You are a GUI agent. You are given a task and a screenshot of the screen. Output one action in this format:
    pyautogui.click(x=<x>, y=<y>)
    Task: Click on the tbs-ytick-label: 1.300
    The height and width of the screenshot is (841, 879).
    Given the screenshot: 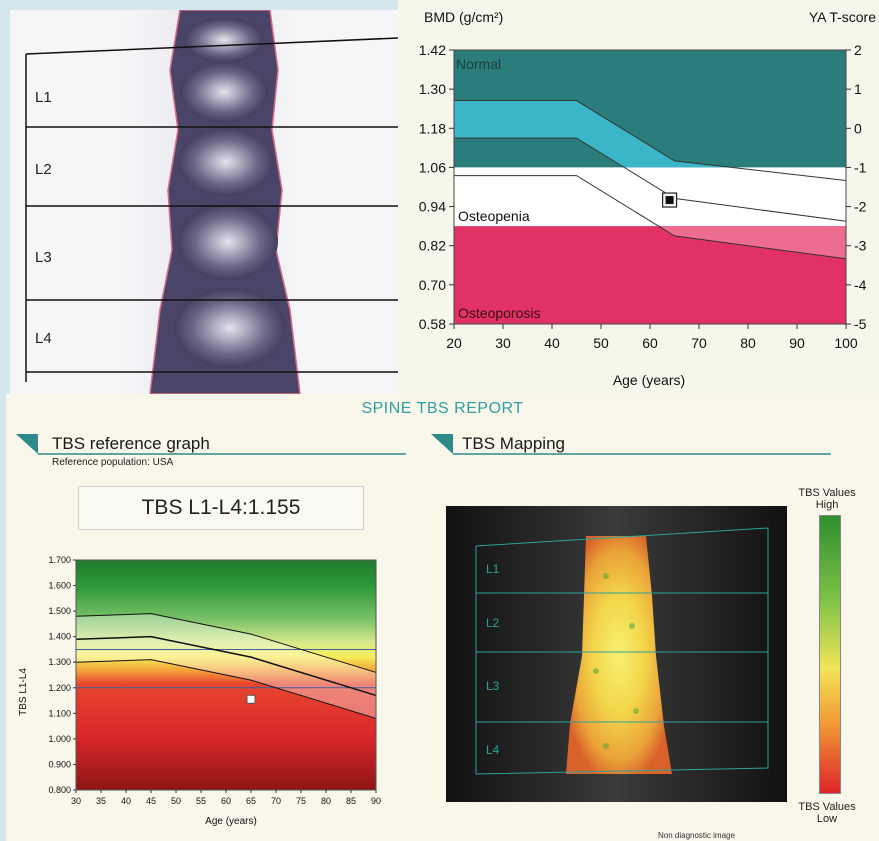 What is the action you would take?
    pyautogui.click(x=59, y=662)
    